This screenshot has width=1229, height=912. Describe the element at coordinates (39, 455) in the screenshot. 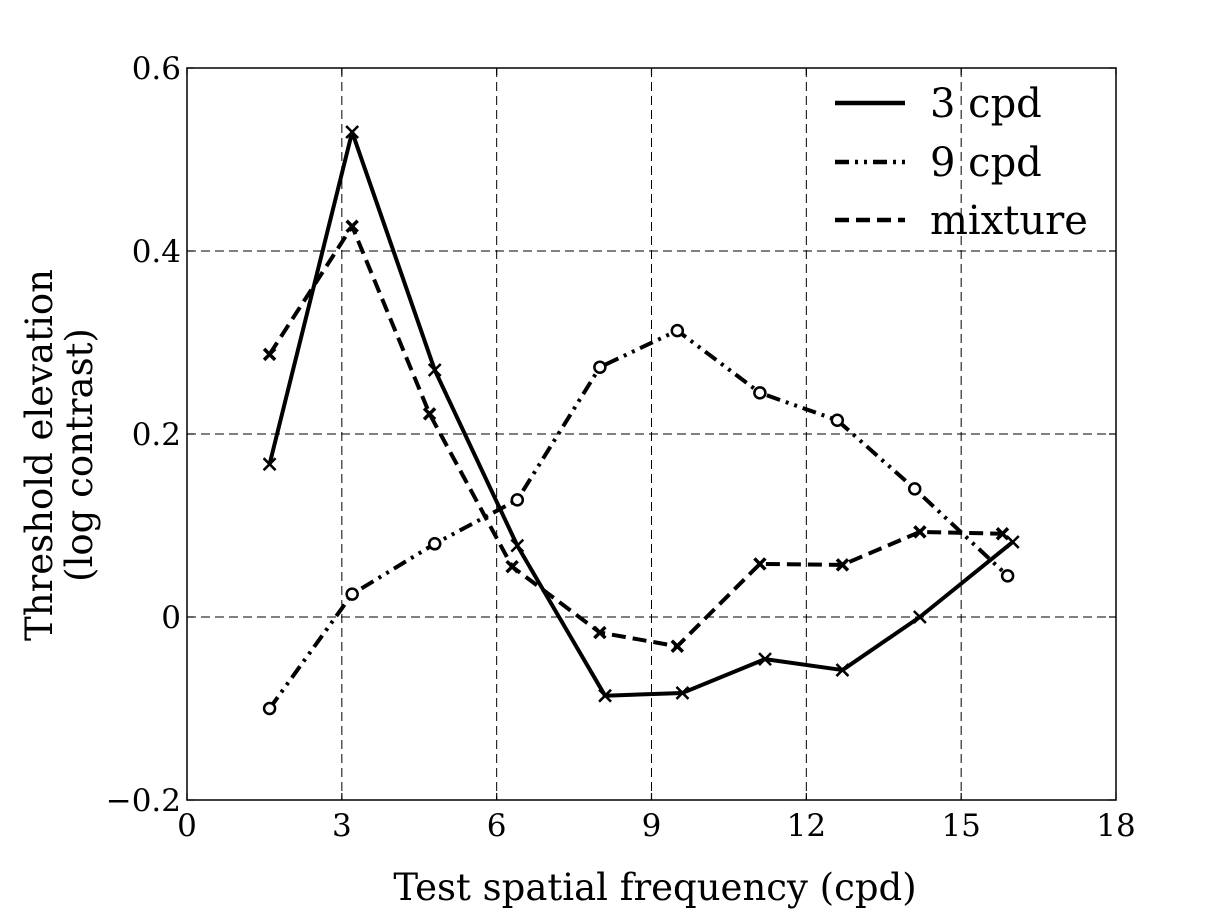

I see `y-axis-title-line1: Threshold elevation` at that location.